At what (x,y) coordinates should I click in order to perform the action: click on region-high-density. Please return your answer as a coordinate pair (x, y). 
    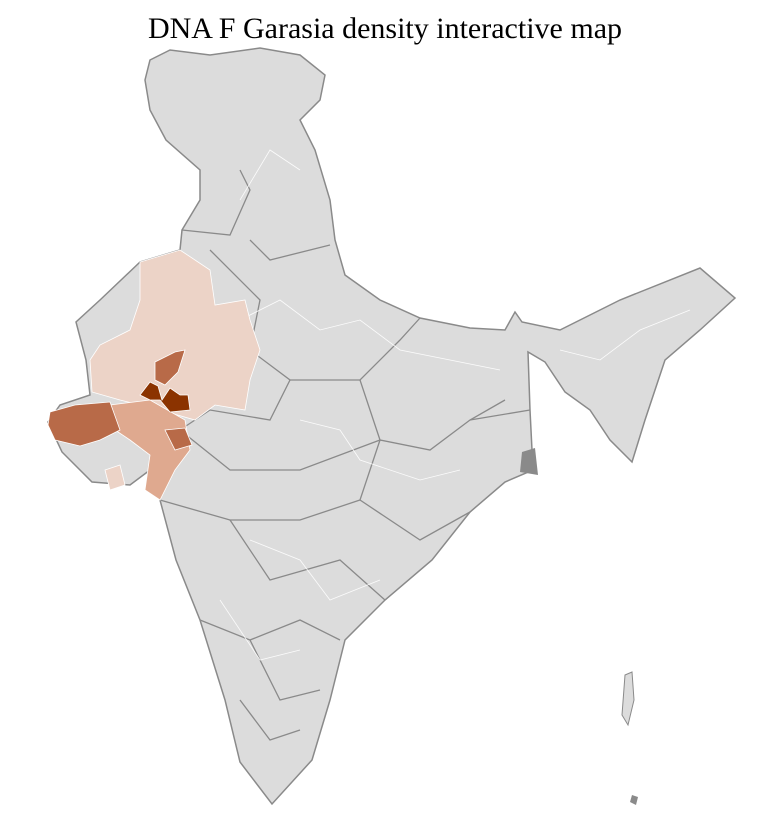
    Looking at the image, I should click on (165, 397).